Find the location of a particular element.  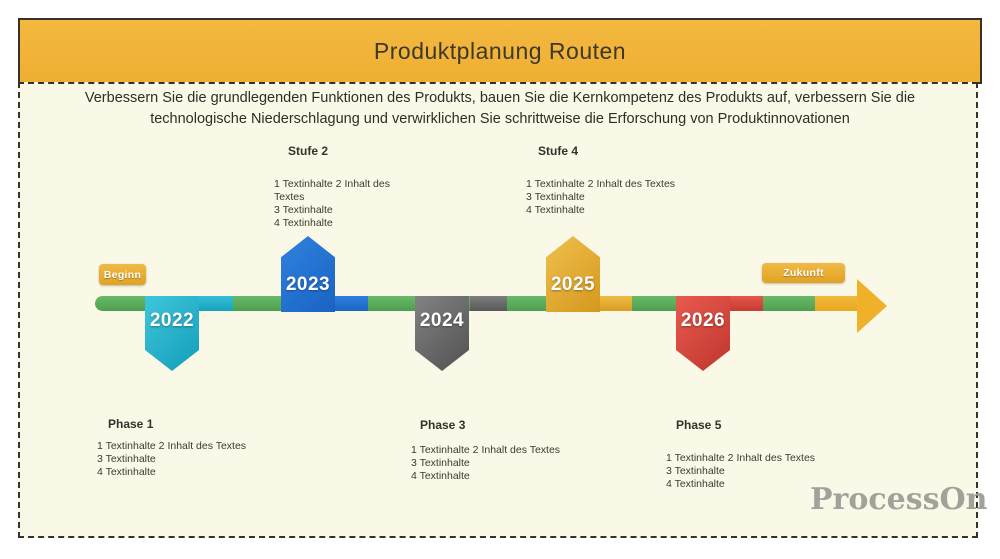

milestone-2026-year: 2026 is located at coordinates (703, 320).